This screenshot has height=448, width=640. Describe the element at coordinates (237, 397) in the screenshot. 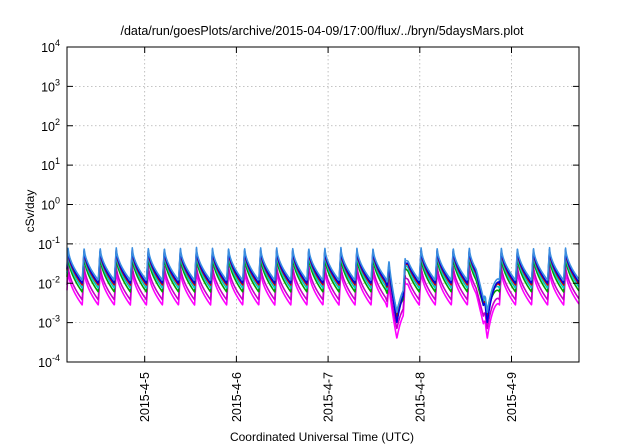

I see `x-tick-label: 2015-4-6` at that location.